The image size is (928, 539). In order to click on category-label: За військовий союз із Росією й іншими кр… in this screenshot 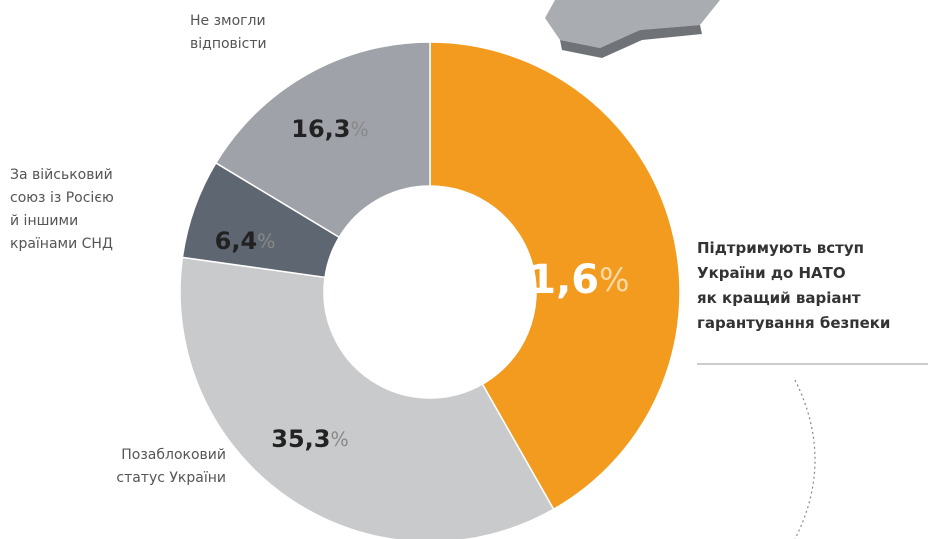, I will do `click(62, 209)`.